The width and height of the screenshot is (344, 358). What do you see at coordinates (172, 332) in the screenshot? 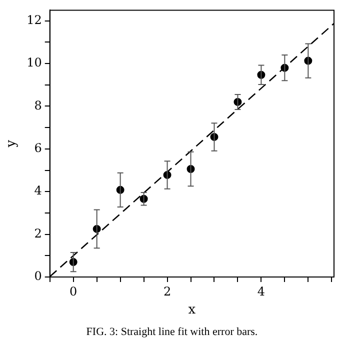
I see `caption: FIG. 3: Straight line fit with error bars.` at bounding box center [172, 332].